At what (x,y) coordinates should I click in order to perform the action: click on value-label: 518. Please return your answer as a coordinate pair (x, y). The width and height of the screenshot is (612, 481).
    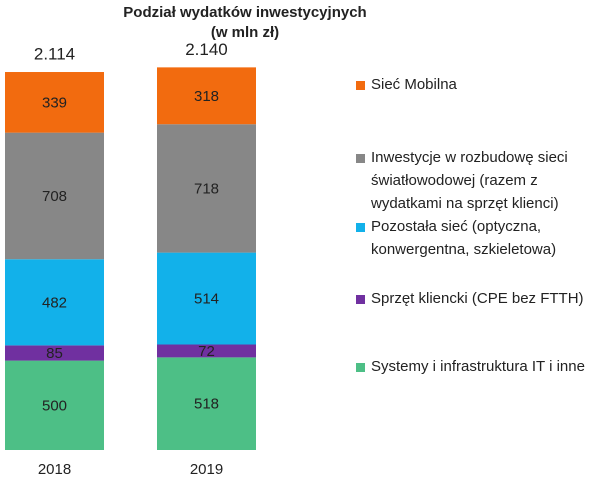
    Looking at the image, I should click on (206, 404).